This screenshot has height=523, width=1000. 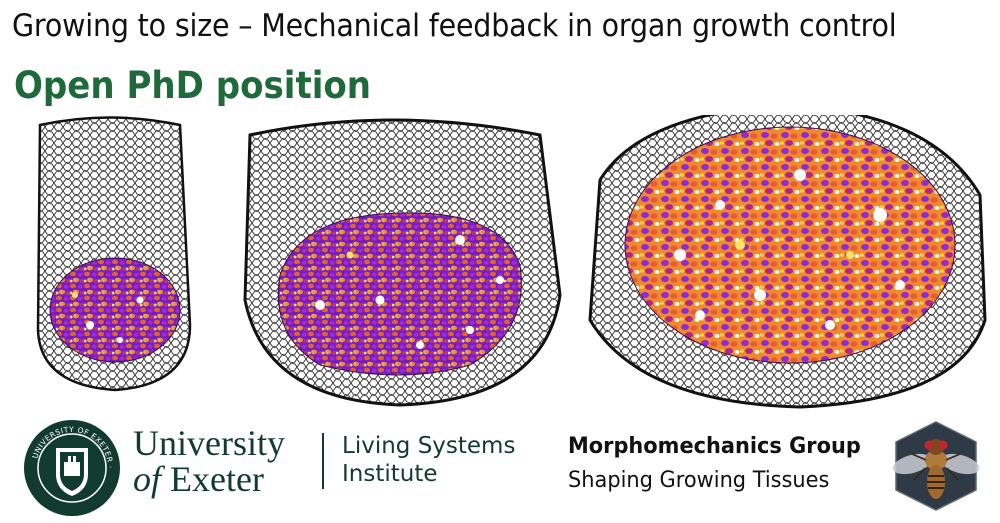 What do you see at coordinates (699, 480) in the screenshot?
I see `group-tagline: Shaping Growing Tissues` at bounding box center [699, 480].